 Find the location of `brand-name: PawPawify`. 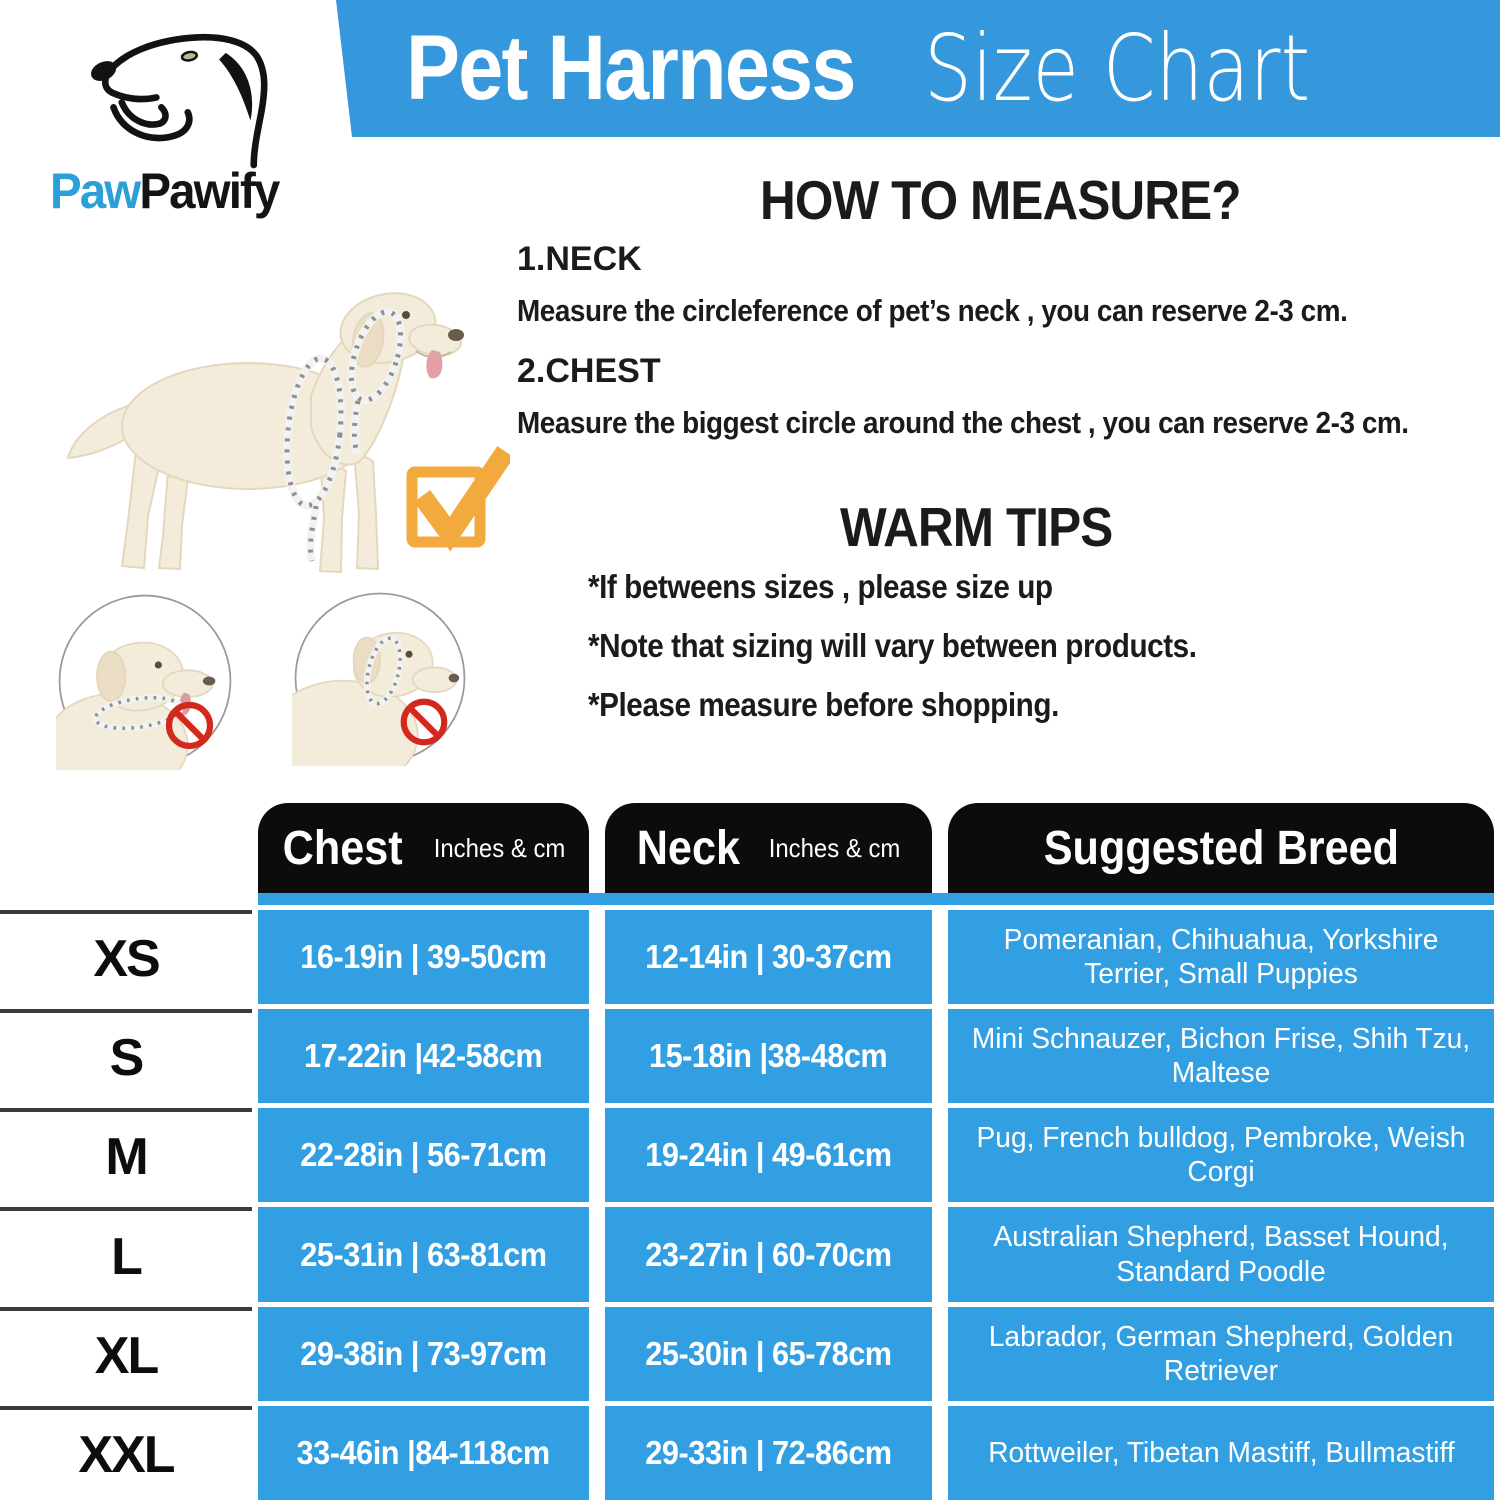

brand-name: PawPawify is located at coordinates (165, 191).